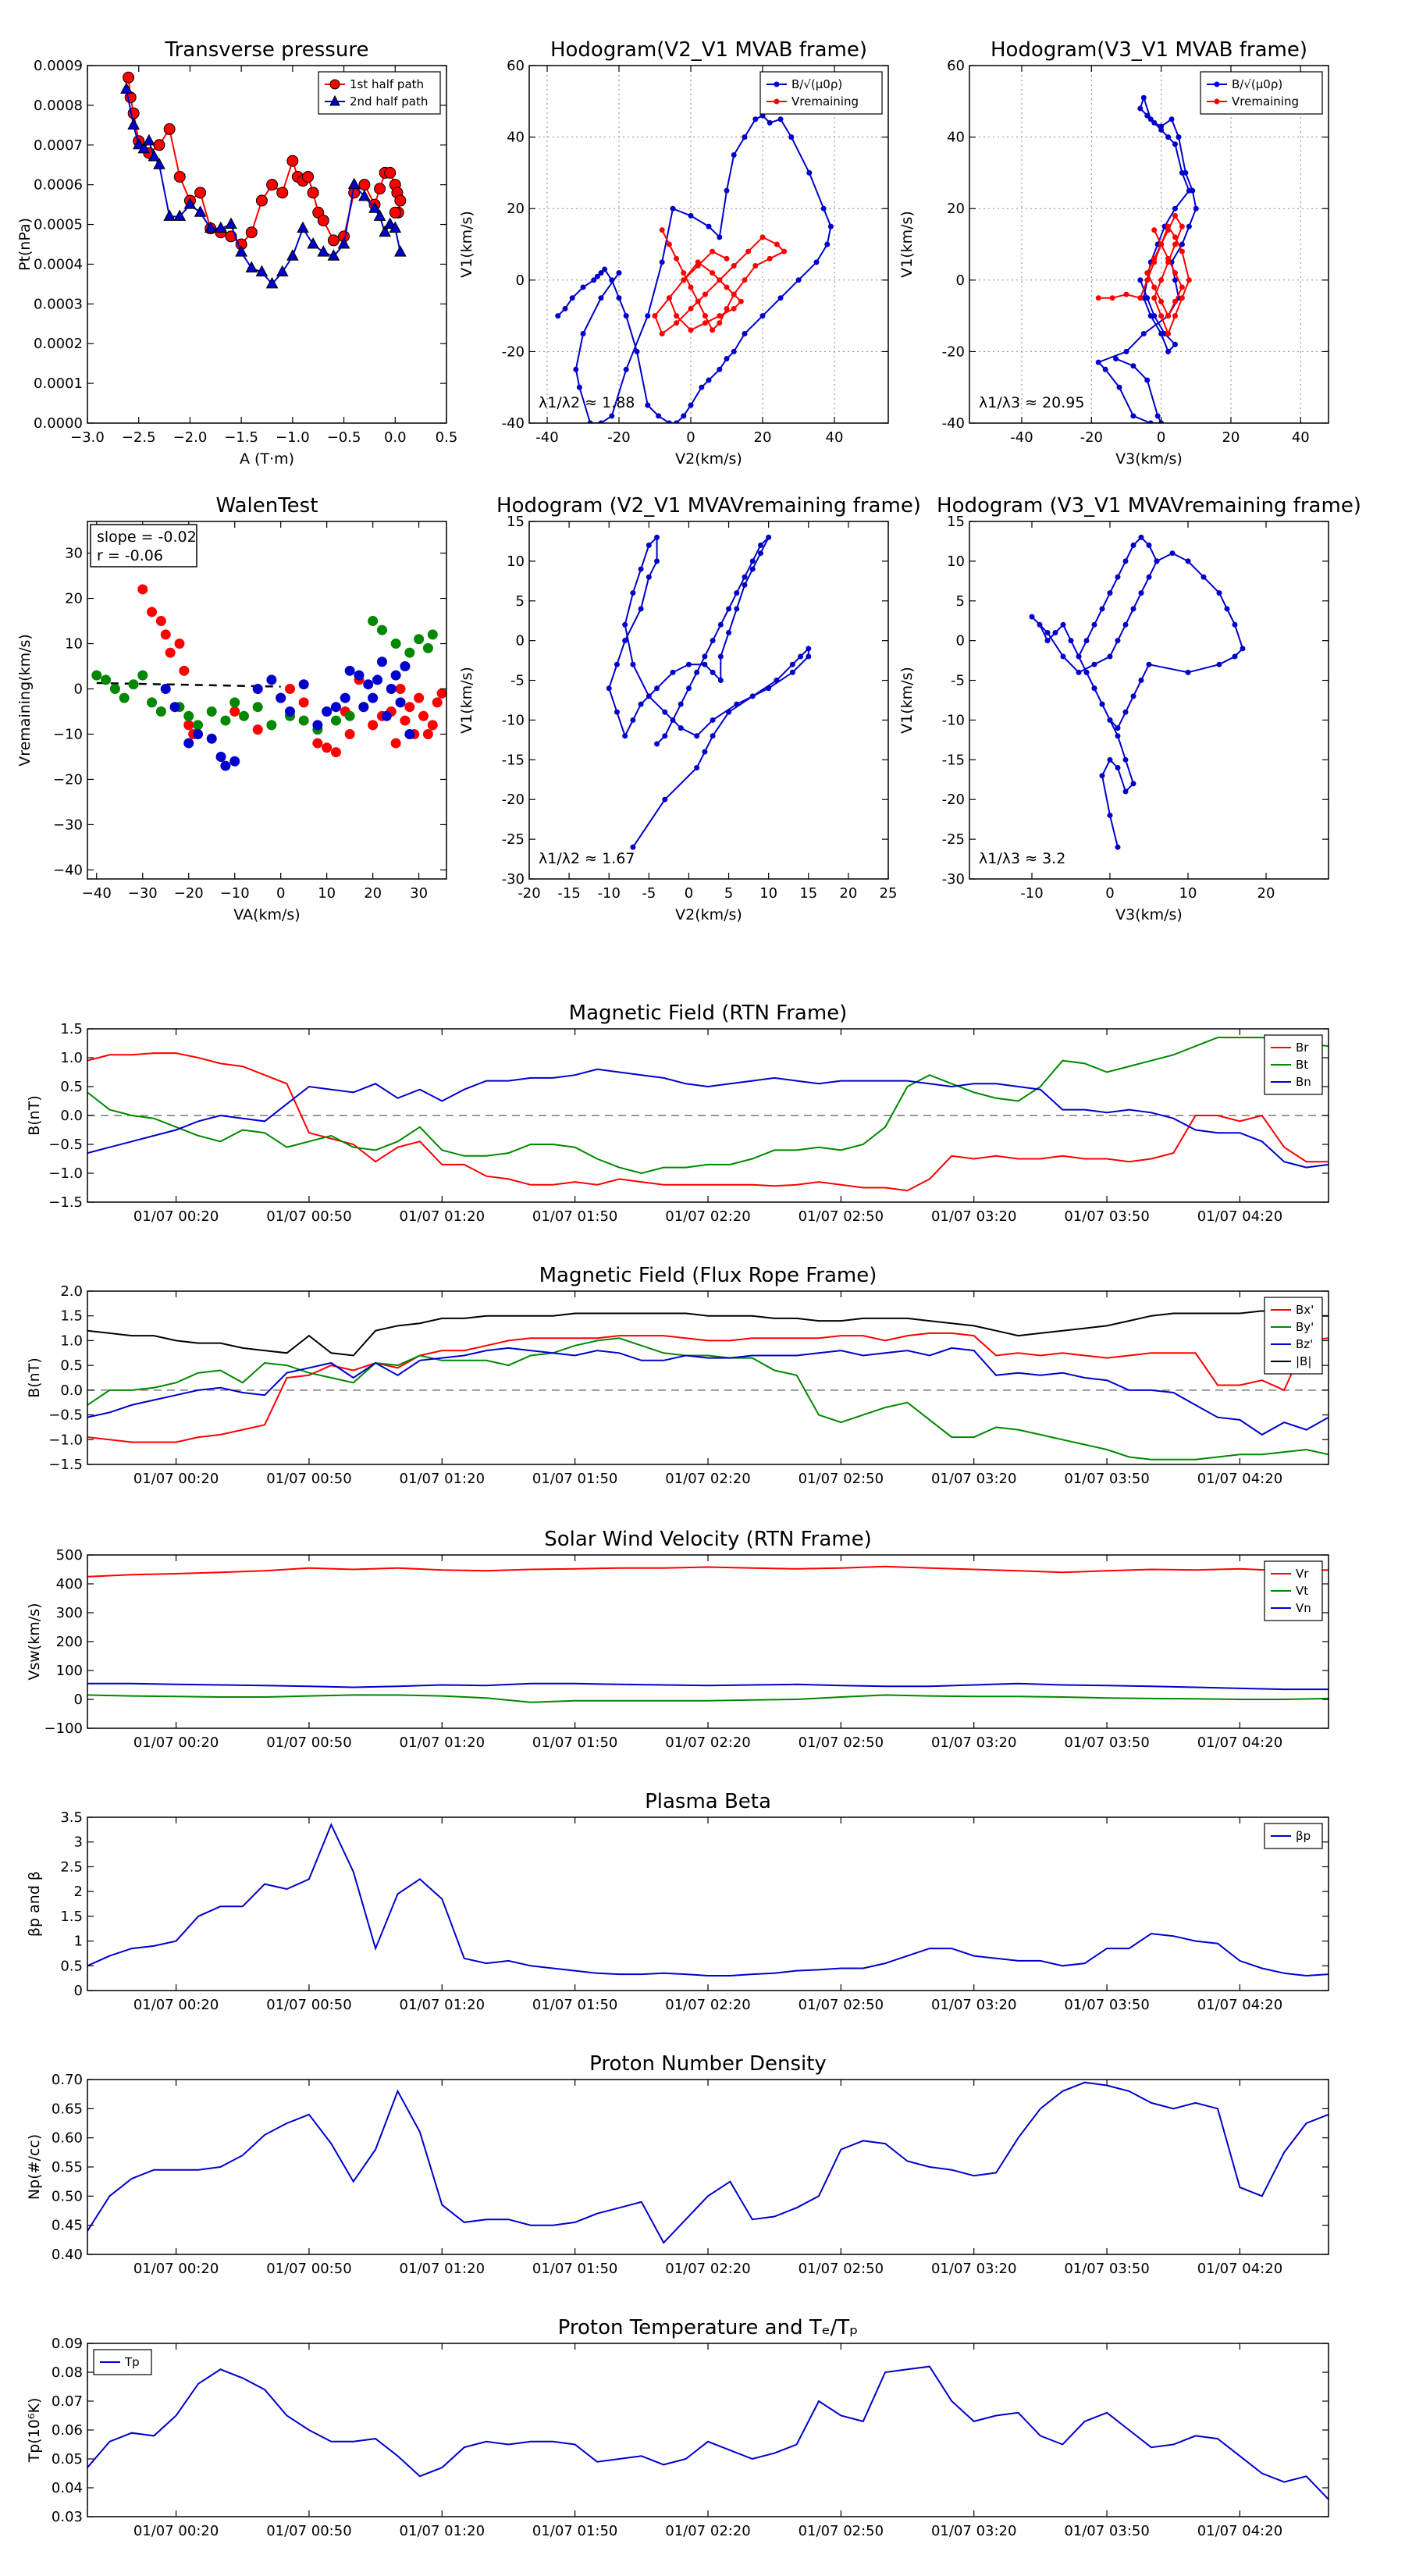  I want to click on y-tick-label: -10, so click(513, 720).